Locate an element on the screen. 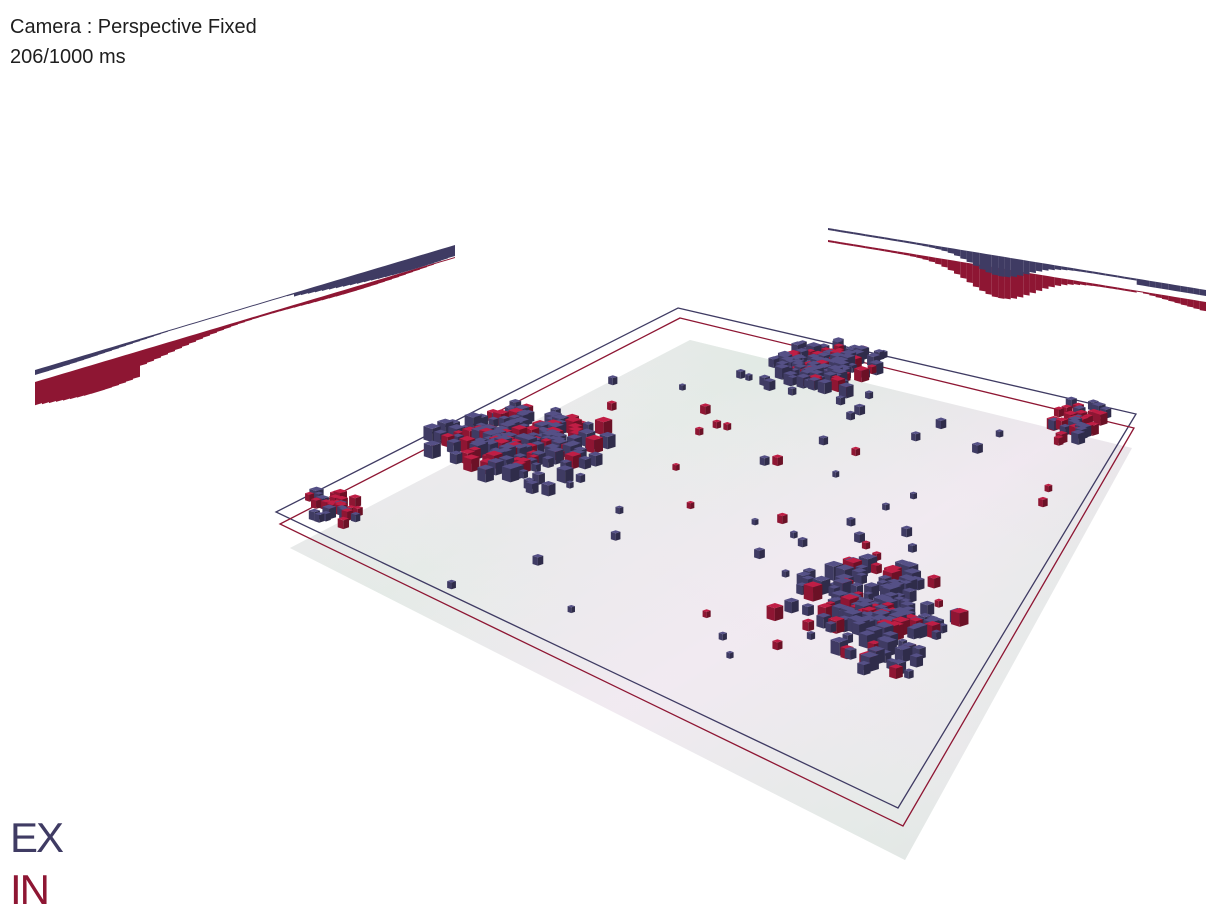  legend-ex-label: EX is located at coordinates (37, 837).